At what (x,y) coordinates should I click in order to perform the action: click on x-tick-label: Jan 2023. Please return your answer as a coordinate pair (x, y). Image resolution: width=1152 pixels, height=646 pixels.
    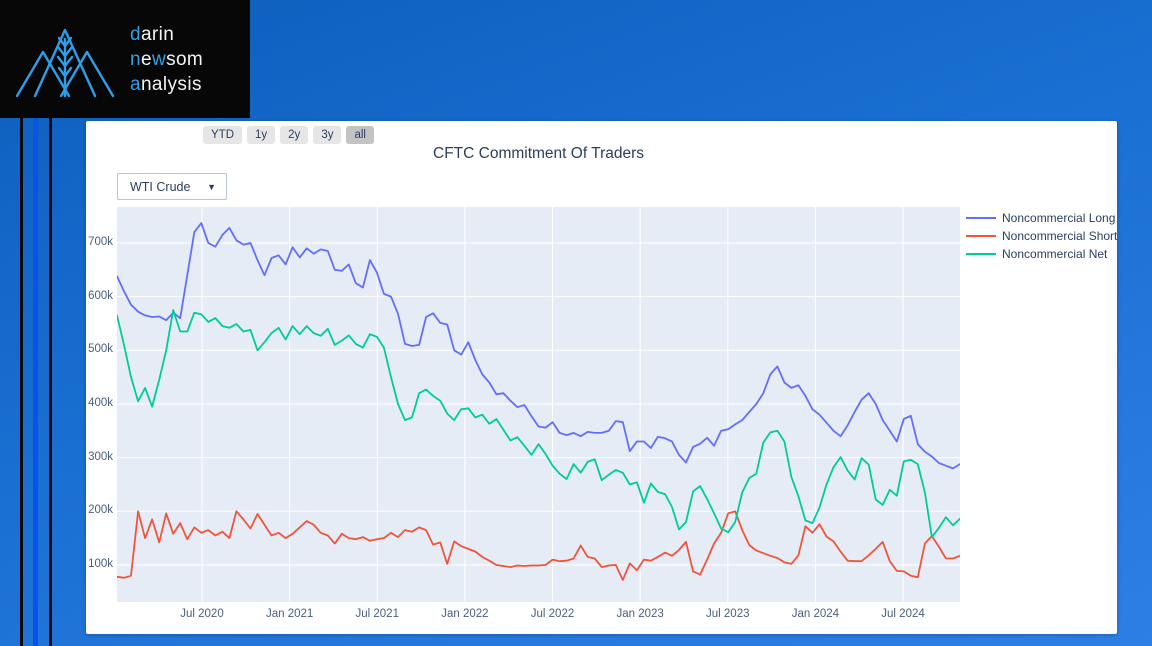
    Looking at the image, I should click on (640, 614).